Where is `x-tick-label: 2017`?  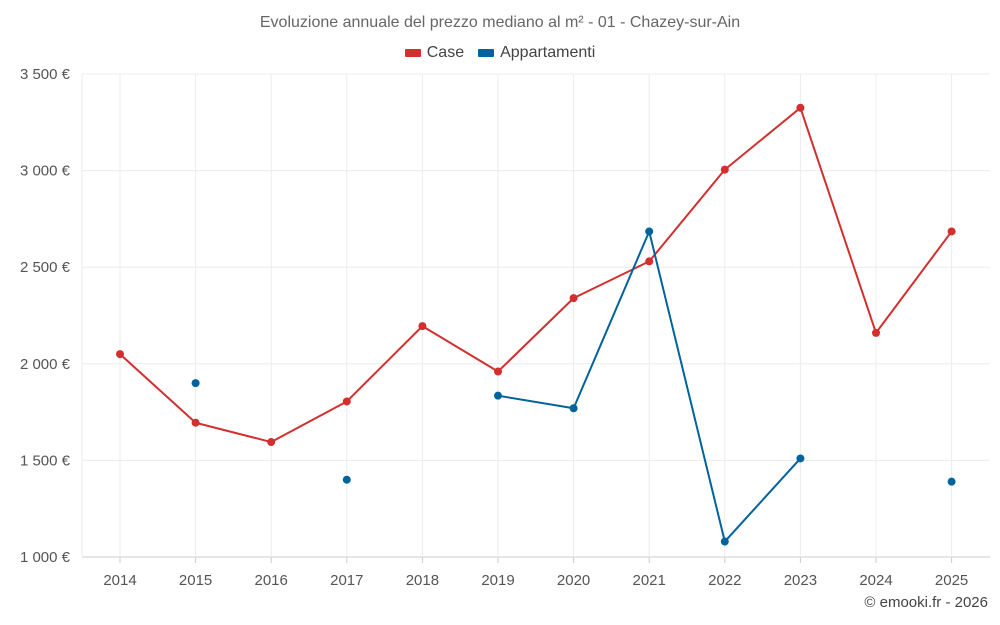
x-tick-label: 2017 is located at coordinates (346, 580).